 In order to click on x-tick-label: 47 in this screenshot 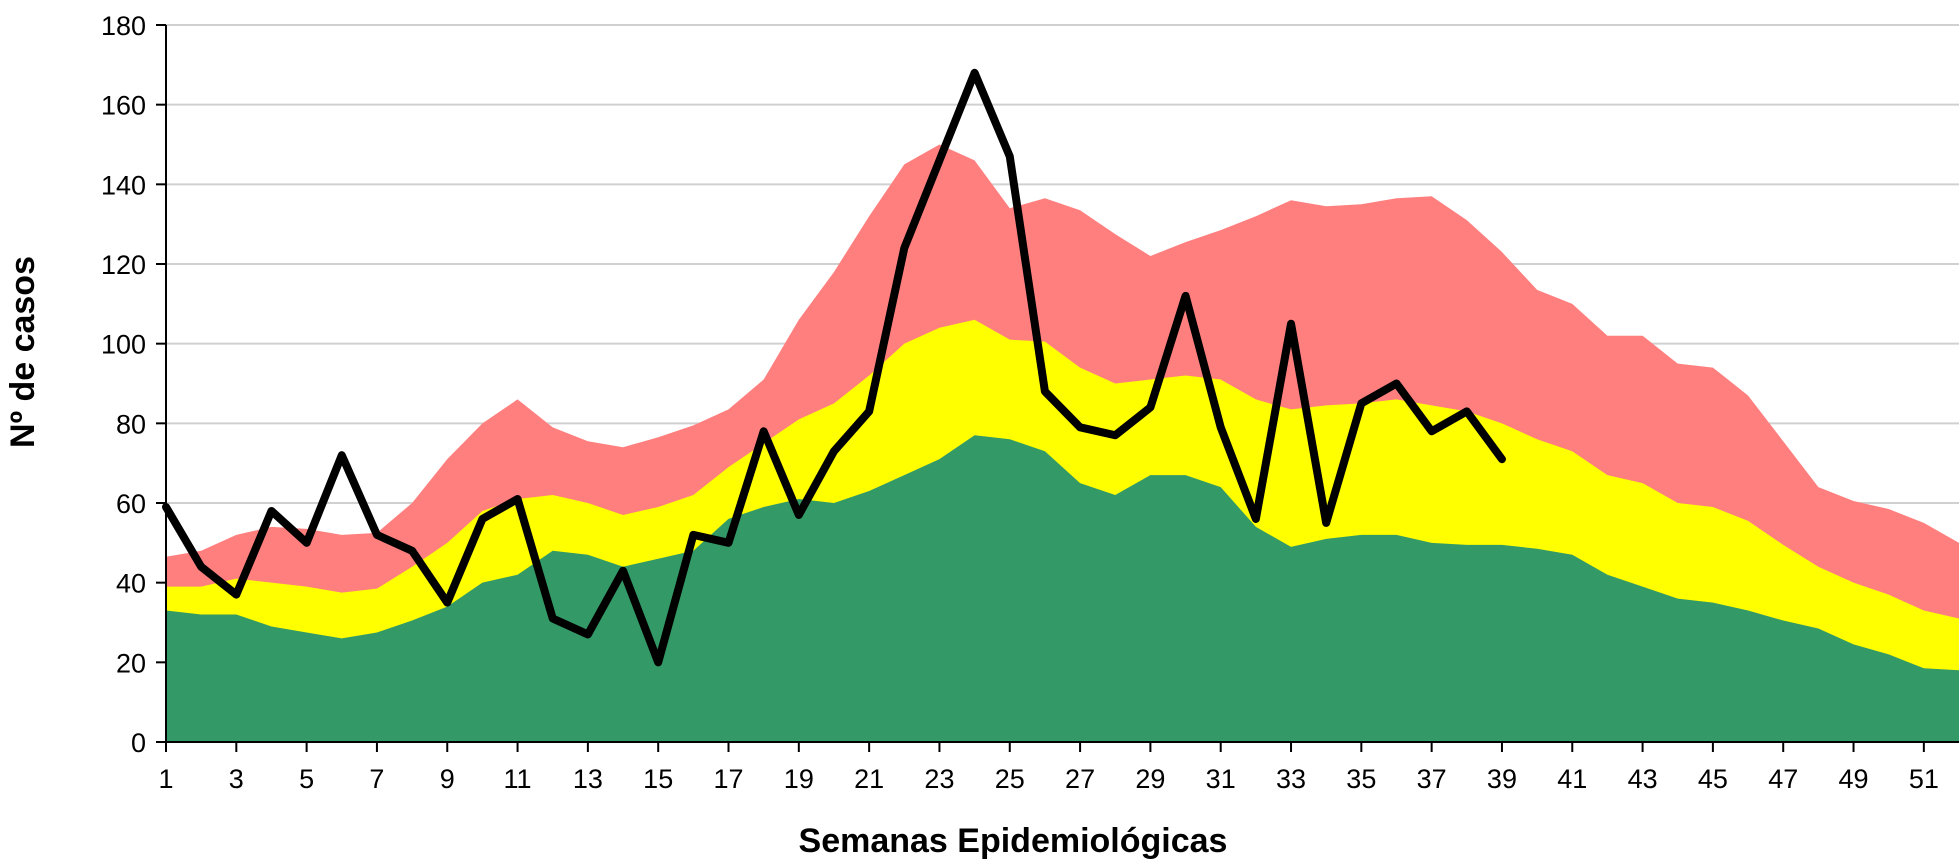, I will do `click(1783, 779)`.